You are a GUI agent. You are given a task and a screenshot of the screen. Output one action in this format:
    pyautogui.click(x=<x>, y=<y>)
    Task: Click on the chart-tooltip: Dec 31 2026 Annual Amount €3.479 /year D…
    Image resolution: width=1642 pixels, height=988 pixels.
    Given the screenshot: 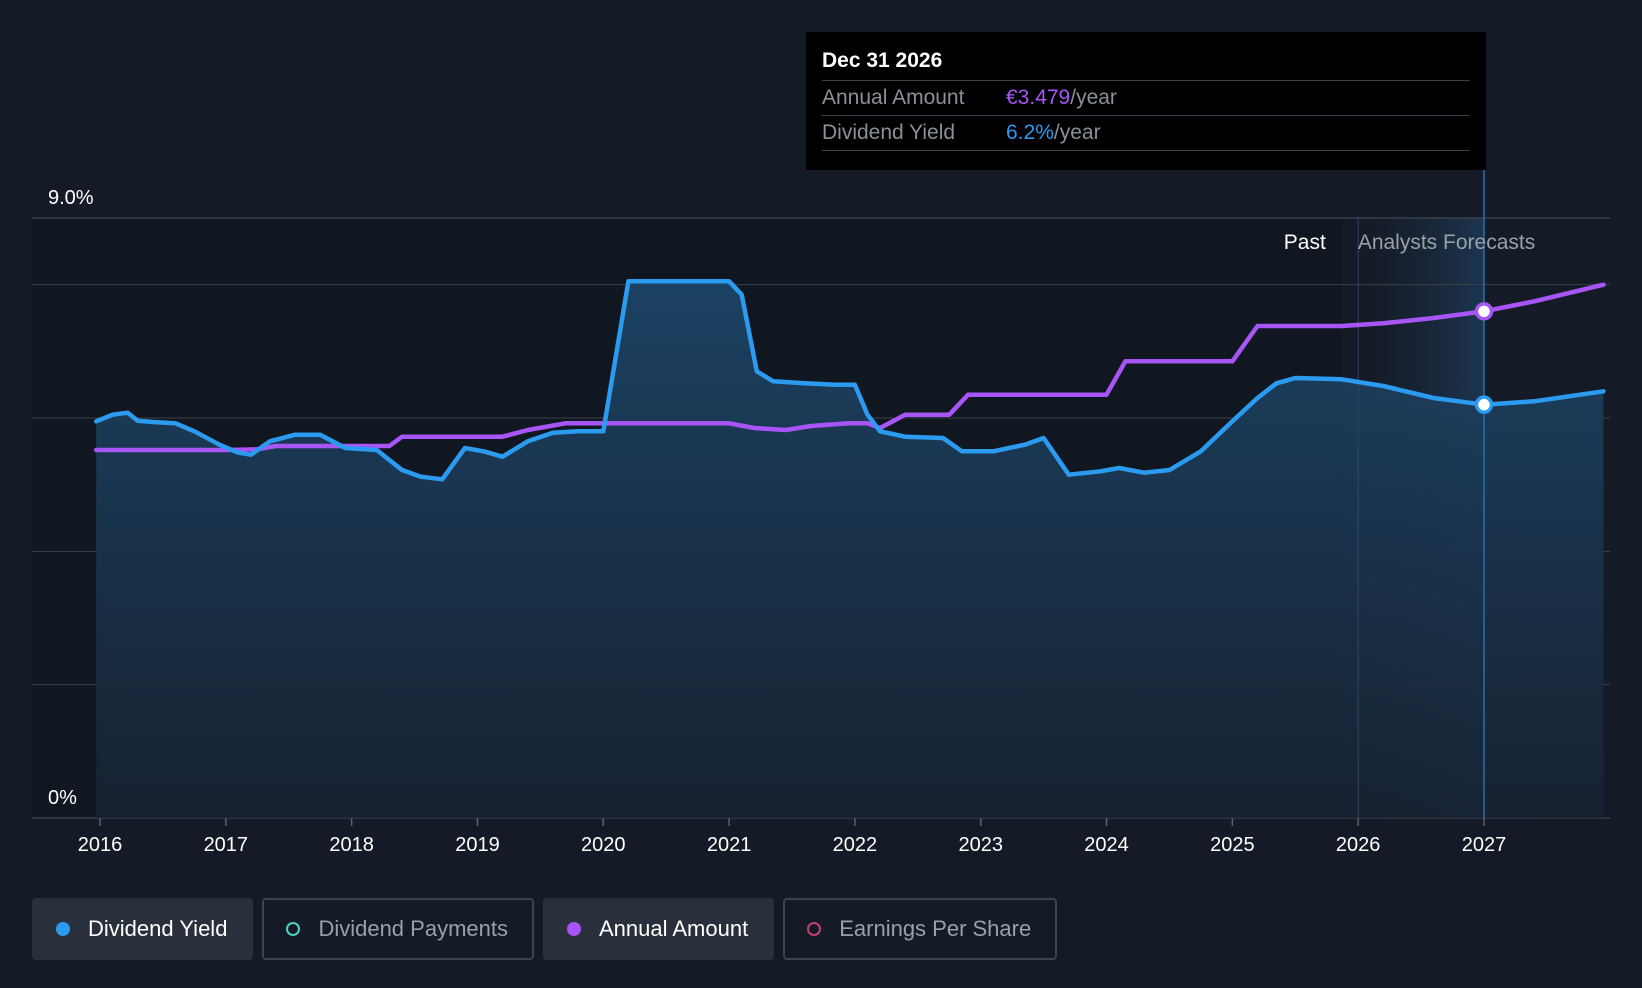 What is the action you would take?
    pyautogui.click(x=1146, y=101)
    